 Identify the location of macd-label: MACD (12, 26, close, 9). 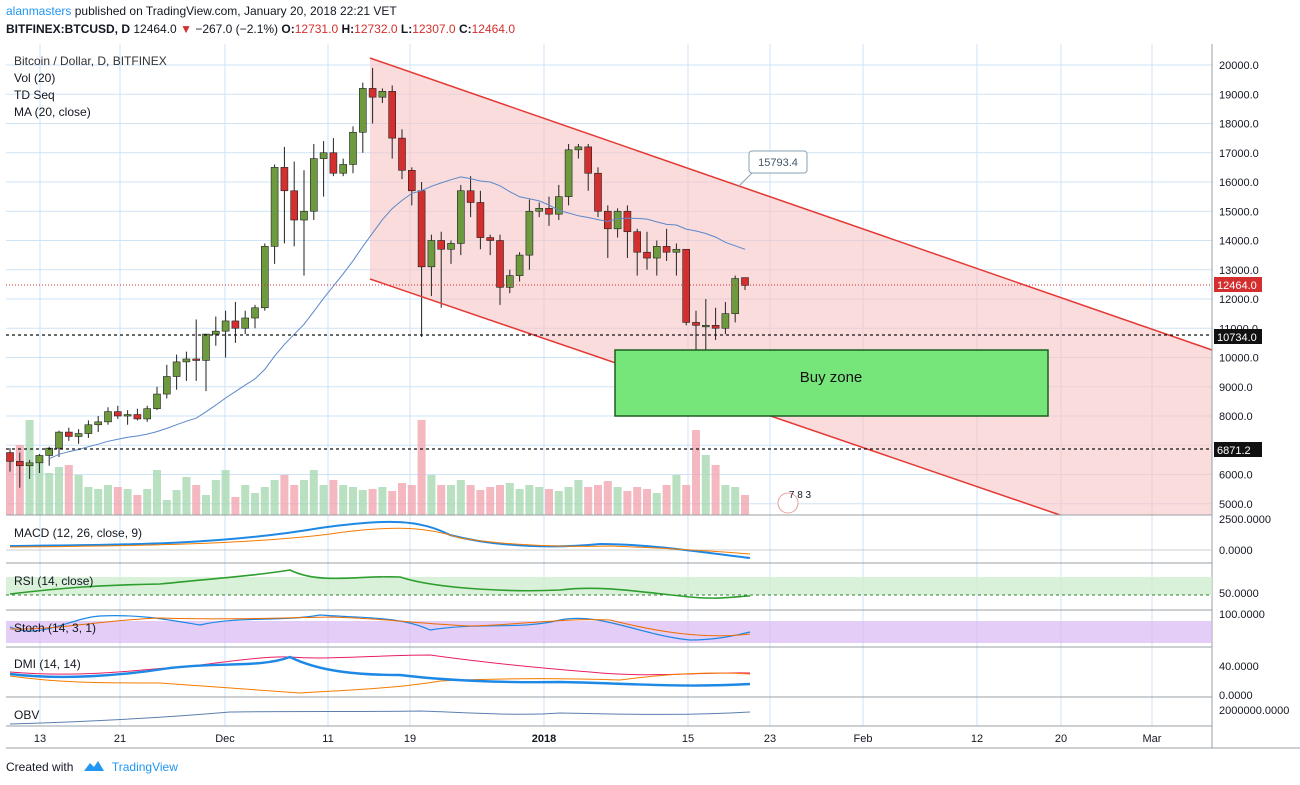
(78, 533).